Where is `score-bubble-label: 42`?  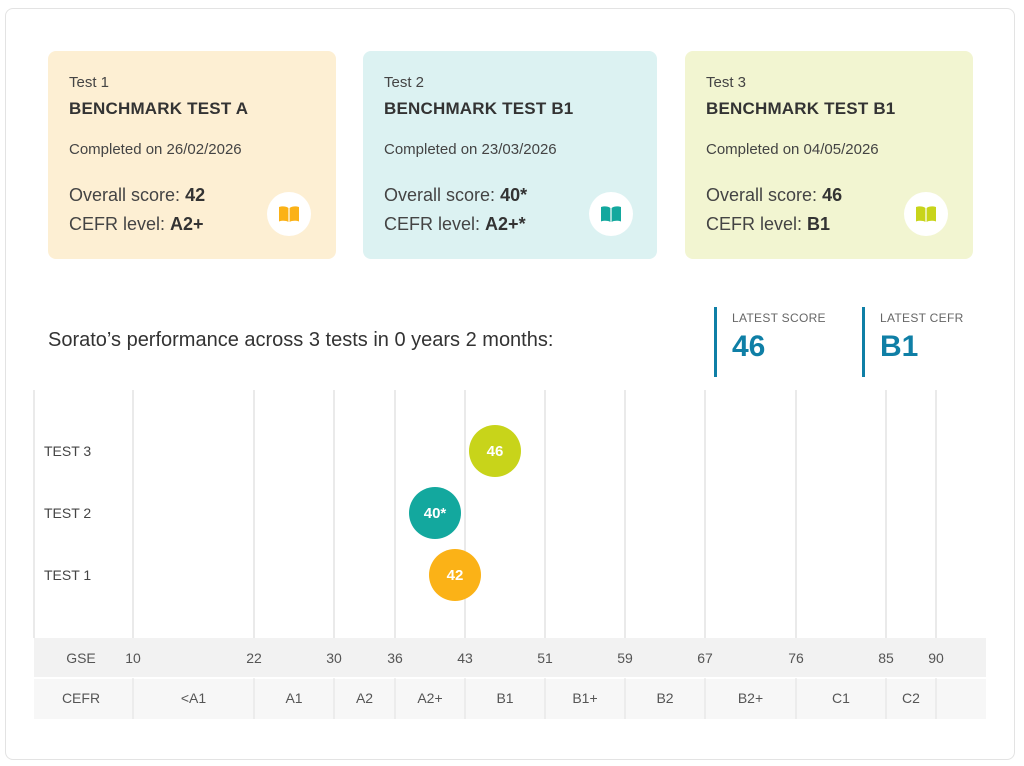
score-bubble-label: 42 is located at coordinates (455, 575).